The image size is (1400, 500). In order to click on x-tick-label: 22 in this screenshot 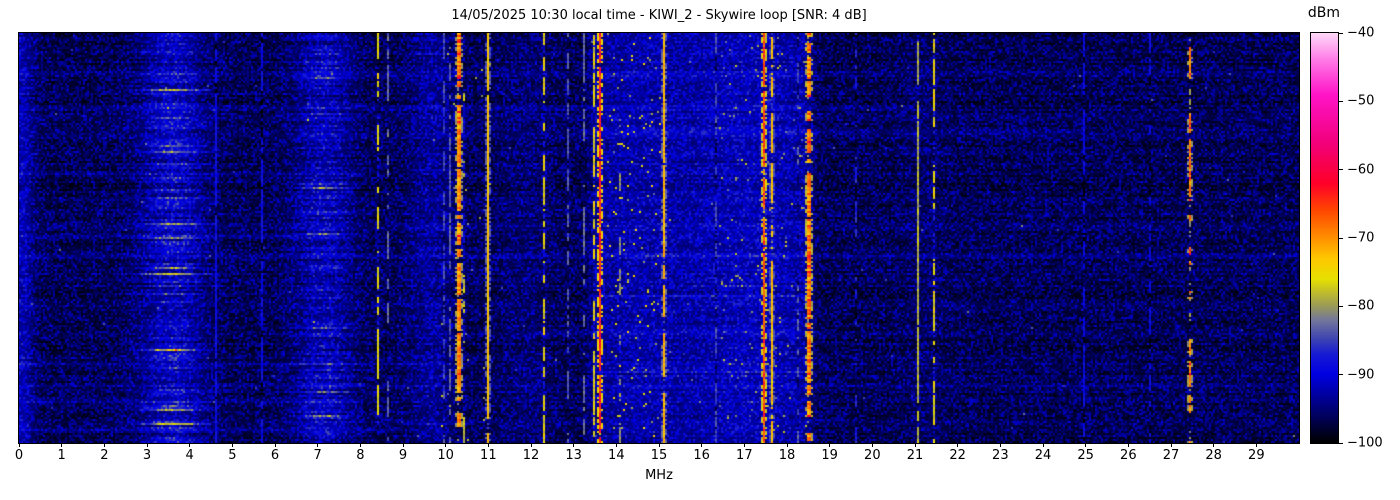, I will do `click(957, 455)`.